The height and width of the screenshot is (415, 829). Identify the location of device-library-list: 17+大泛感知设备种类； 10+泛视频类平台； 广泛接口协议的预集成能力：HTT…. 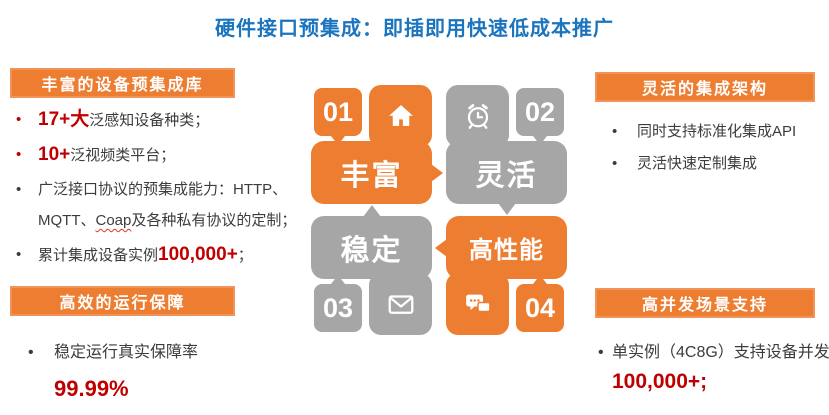
(156, 189).